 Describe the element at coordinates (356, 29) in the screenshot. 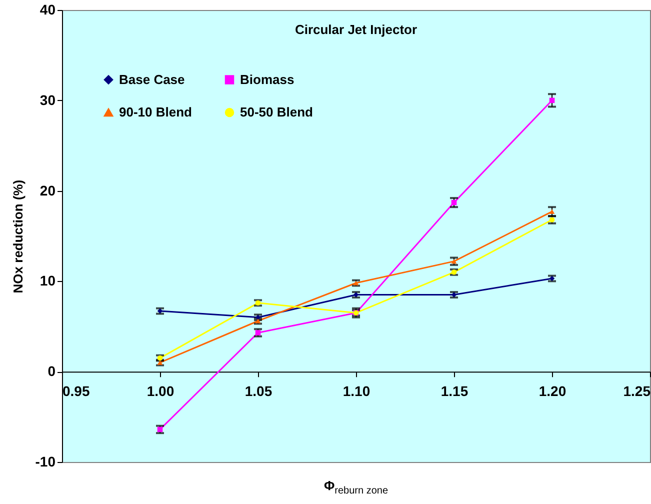

I see `text: Circular Jet Injector` at that location.